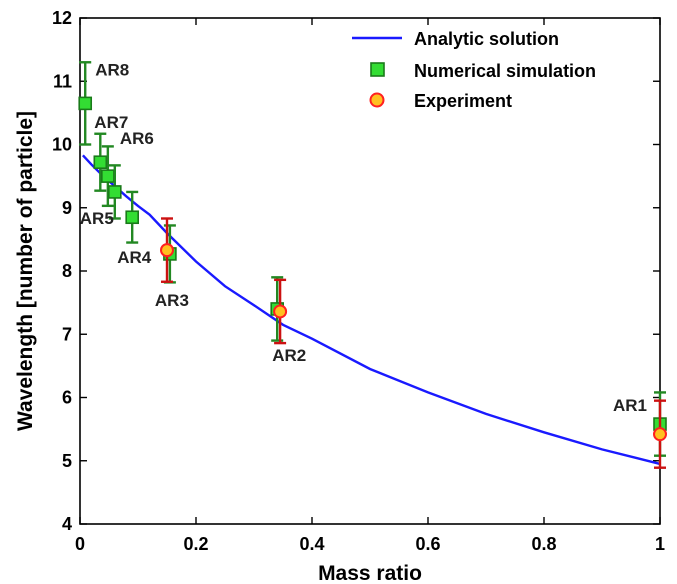 This screenshot has height=584, width=677. I want to click on point-label: AR6, so click(137, 138).